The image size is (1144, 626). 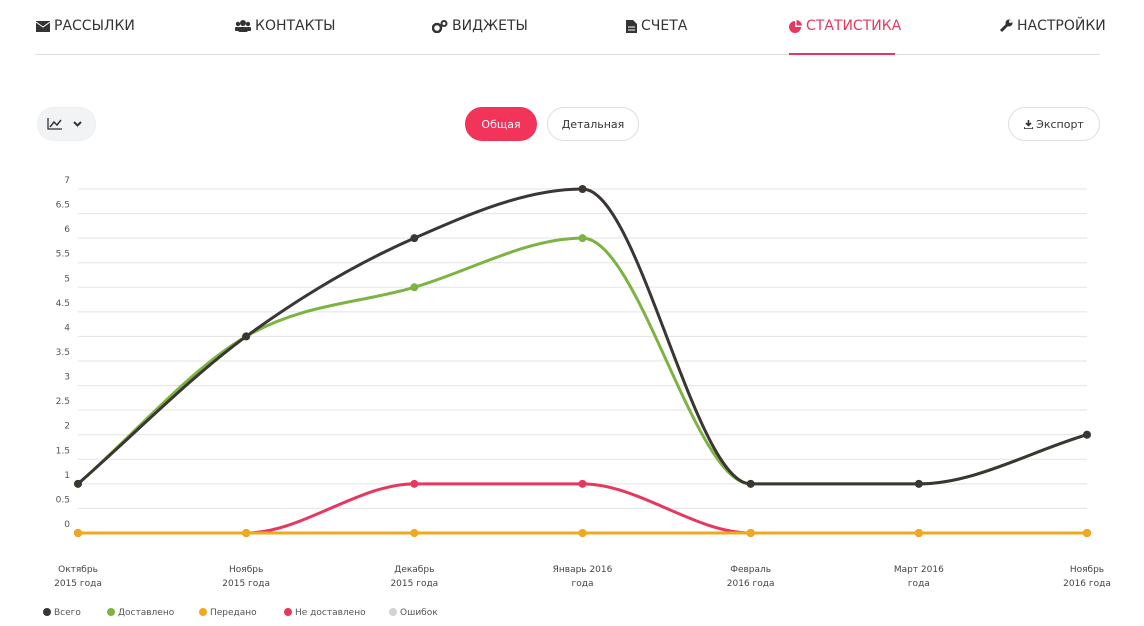 What do you see at coordinates (67, 230) in the screenshot?
I see `y-tick-label: 6` at bounding box center [67, 230].